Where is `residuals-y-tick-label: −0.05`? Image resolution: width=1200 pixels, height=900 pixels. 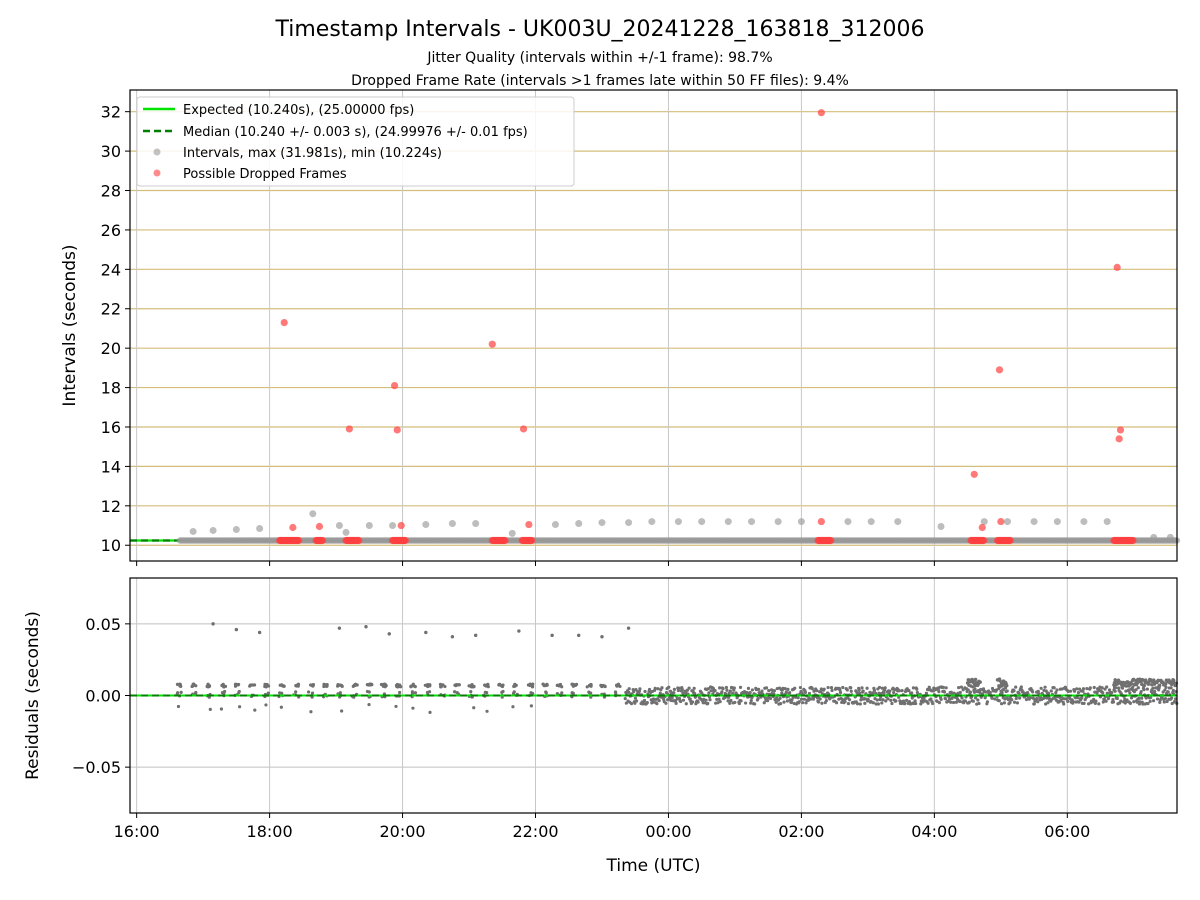
residuals-y-tick-label: −0.05 is located at coordinates (96, 767).